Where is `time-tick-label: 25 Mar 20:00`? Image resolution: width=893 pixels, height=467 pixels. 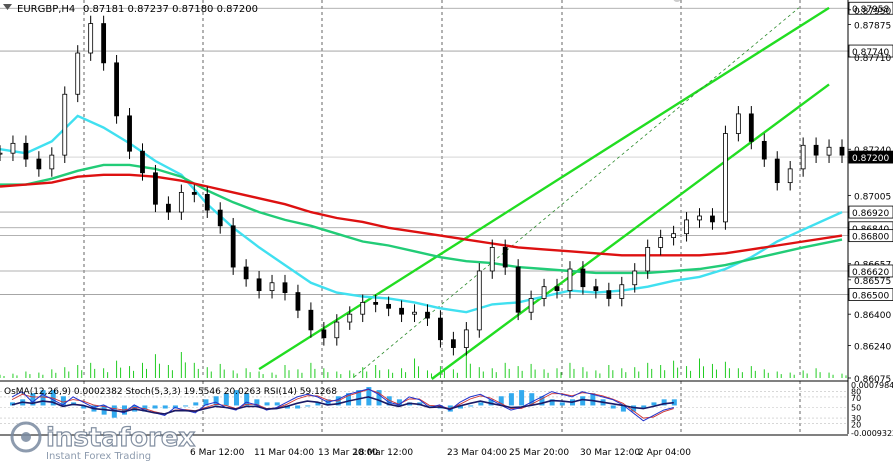
time-tick-label: 25 Mar 20:00 is located at coordinates (539, 453).